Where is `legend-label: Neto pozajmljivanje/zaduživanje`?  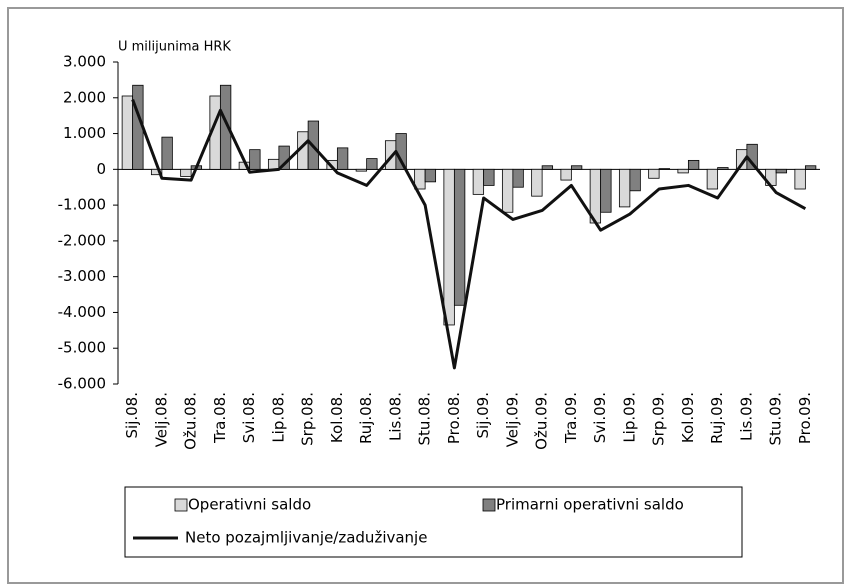 legend-label: Neto pozajmljivanje/zaduživanje is located at coordinates (306, 538).